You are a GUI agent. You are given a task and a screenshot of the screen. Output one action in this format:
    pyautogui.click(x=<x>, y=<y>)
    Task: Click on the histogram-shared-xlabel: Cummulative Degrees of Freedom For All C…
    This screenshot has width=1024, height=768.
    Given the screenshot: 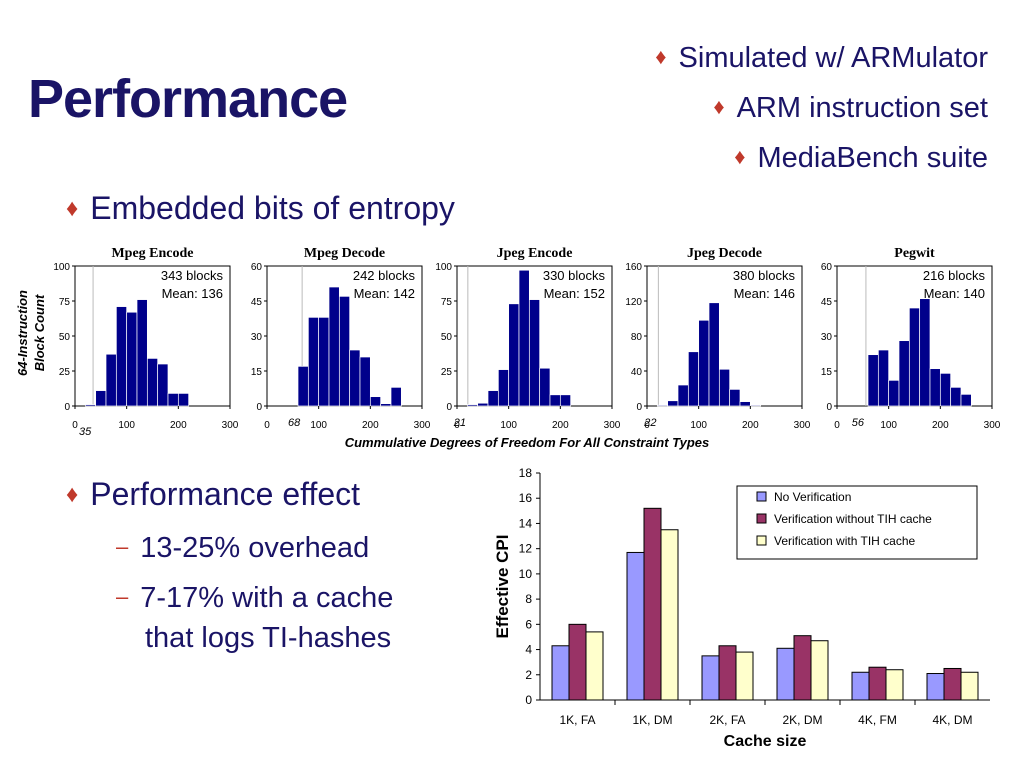 What is the action you would take?
    pyautogui.click(x=527, y=442)
    